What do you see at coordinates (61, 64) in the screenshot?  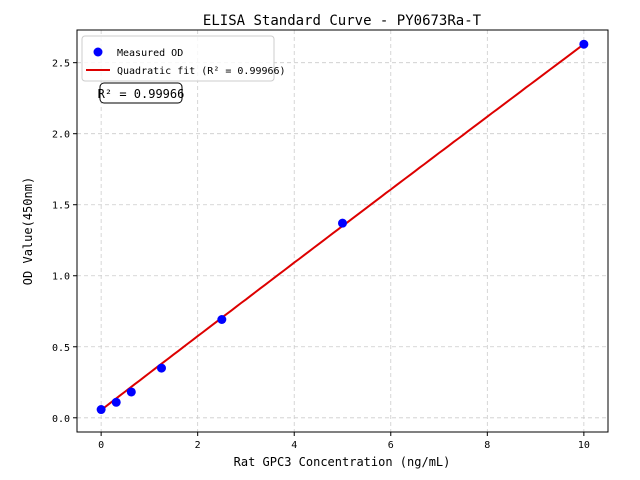 I see `y-tick-label: 2.5` at bounding box center [61, 64].